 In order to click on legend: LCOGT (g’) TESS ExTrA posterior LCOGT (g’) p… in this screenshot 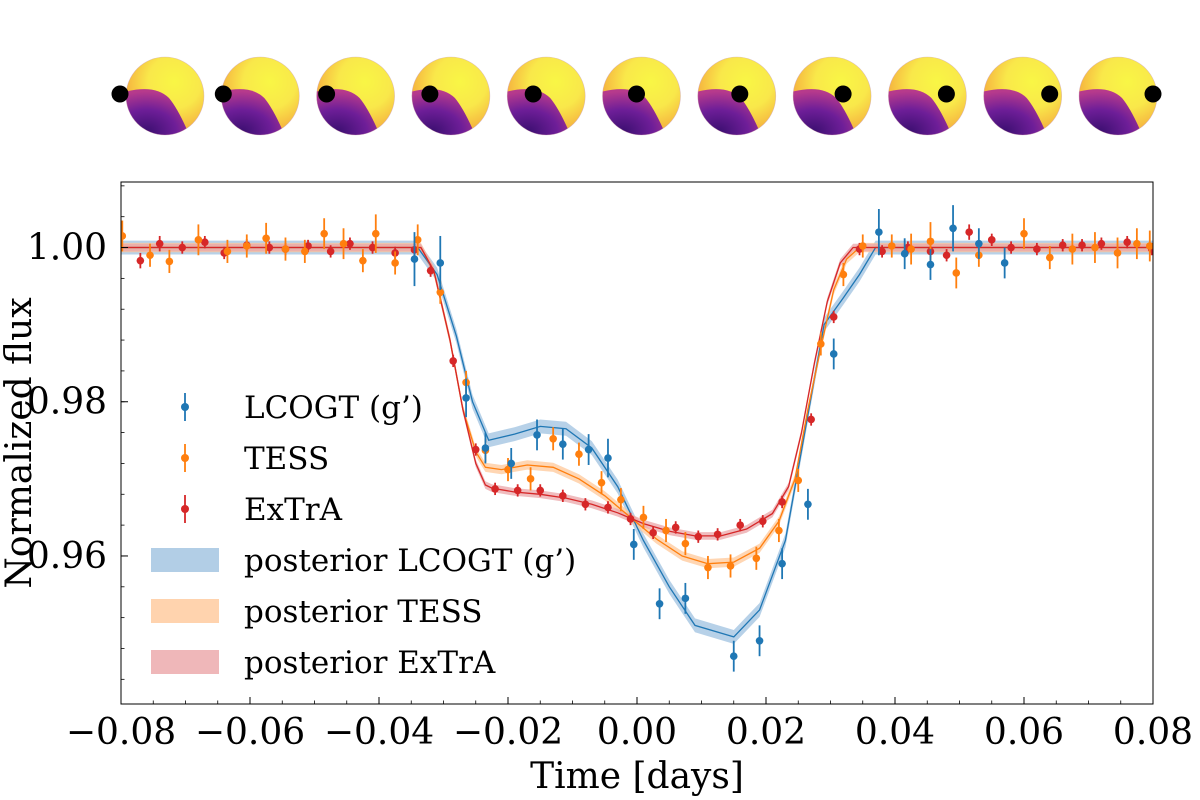, I will do `click(363, 535)`.